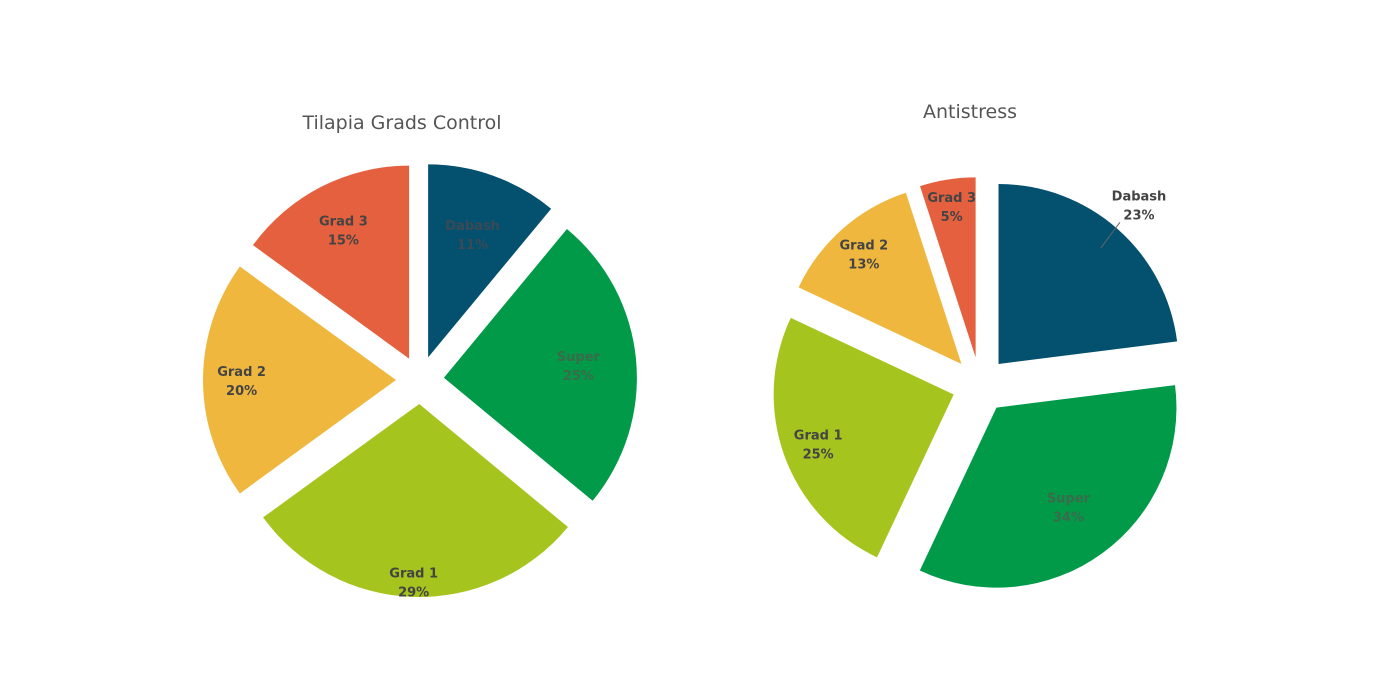 The image size is (1400, 700). I want to click on chart-title-left: Tilapia Grads Control, so click(402, 123).